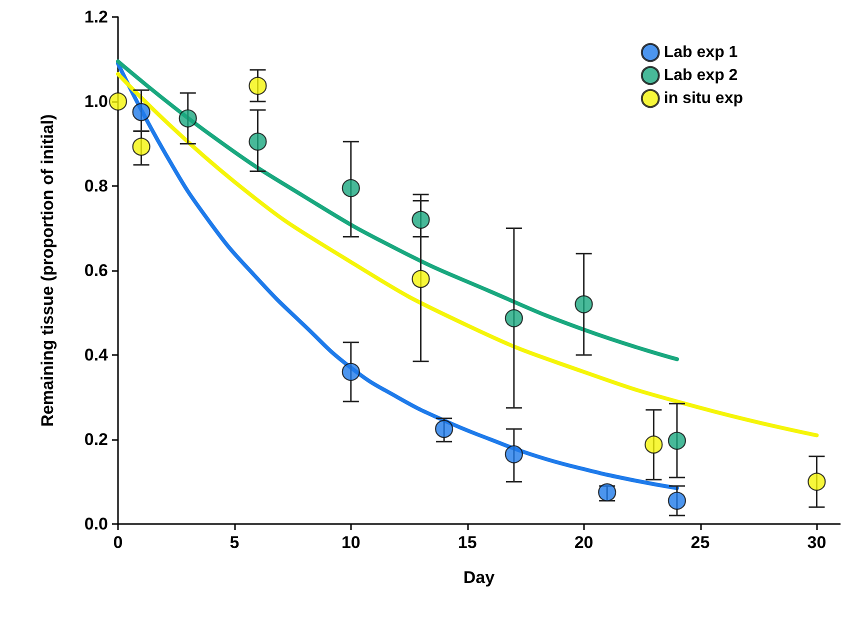 This screenshot has width=858, height=621. I want to click on y-tick-label: 0.2, so click(96, 439).